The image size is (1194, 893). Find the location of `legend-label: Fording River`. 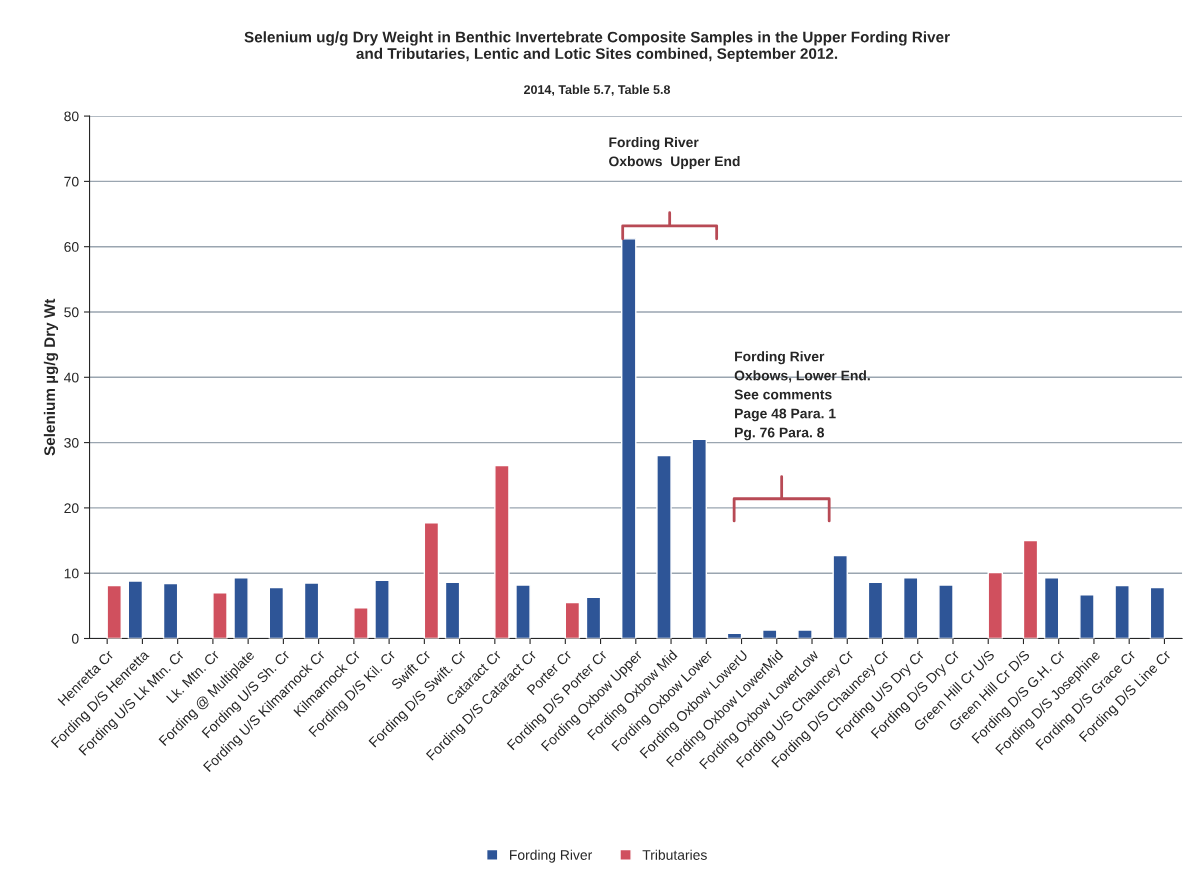

legend-label: Fording River is located at coordinates (551, 856).